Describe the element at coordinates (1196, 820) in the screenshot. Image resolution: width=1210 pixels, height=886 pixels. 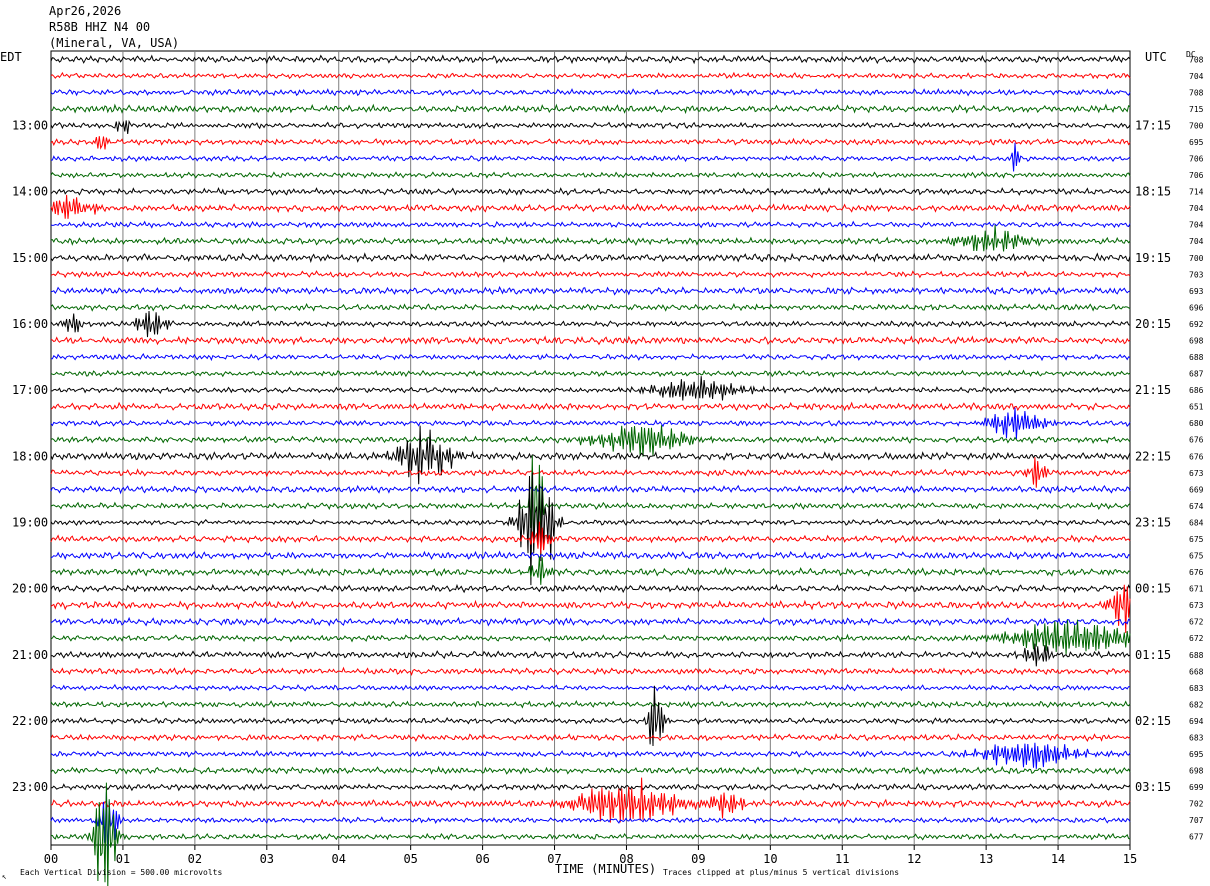
I see `dc-offset-label: 707` at that location.